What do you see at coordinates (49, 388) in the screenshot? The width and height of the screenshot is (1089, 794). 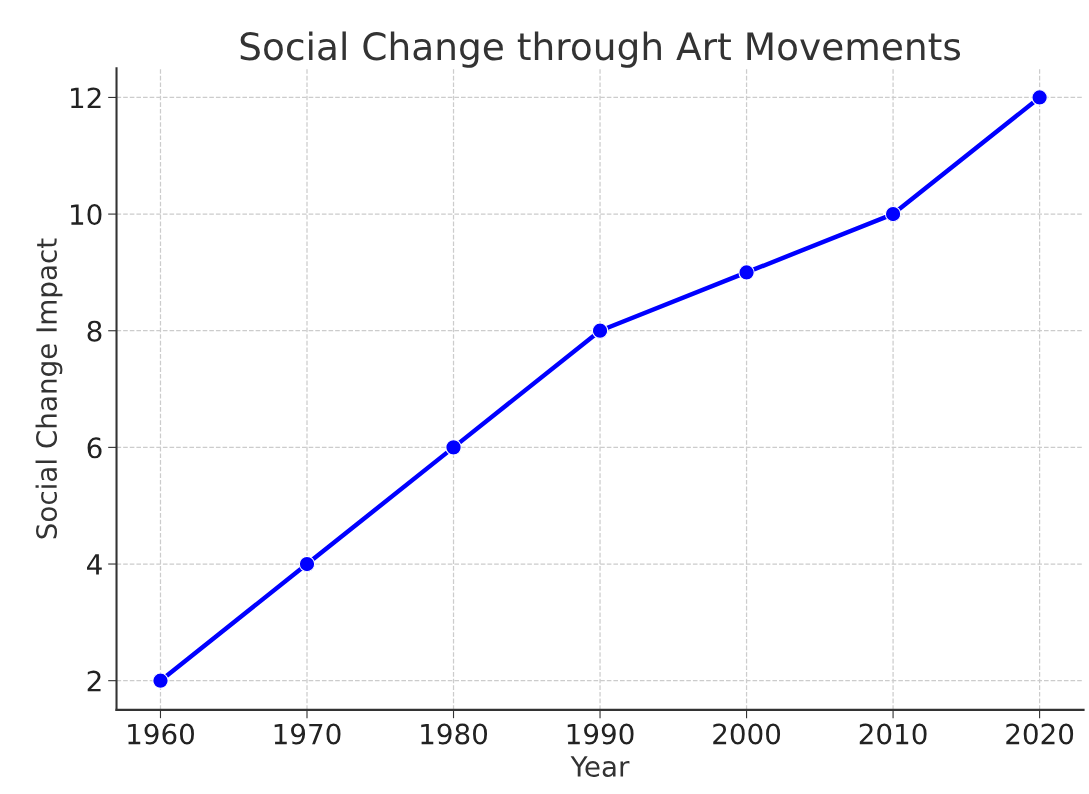 I see `y-axis-title: Social Change Impact` at bounding box center [49, 388].